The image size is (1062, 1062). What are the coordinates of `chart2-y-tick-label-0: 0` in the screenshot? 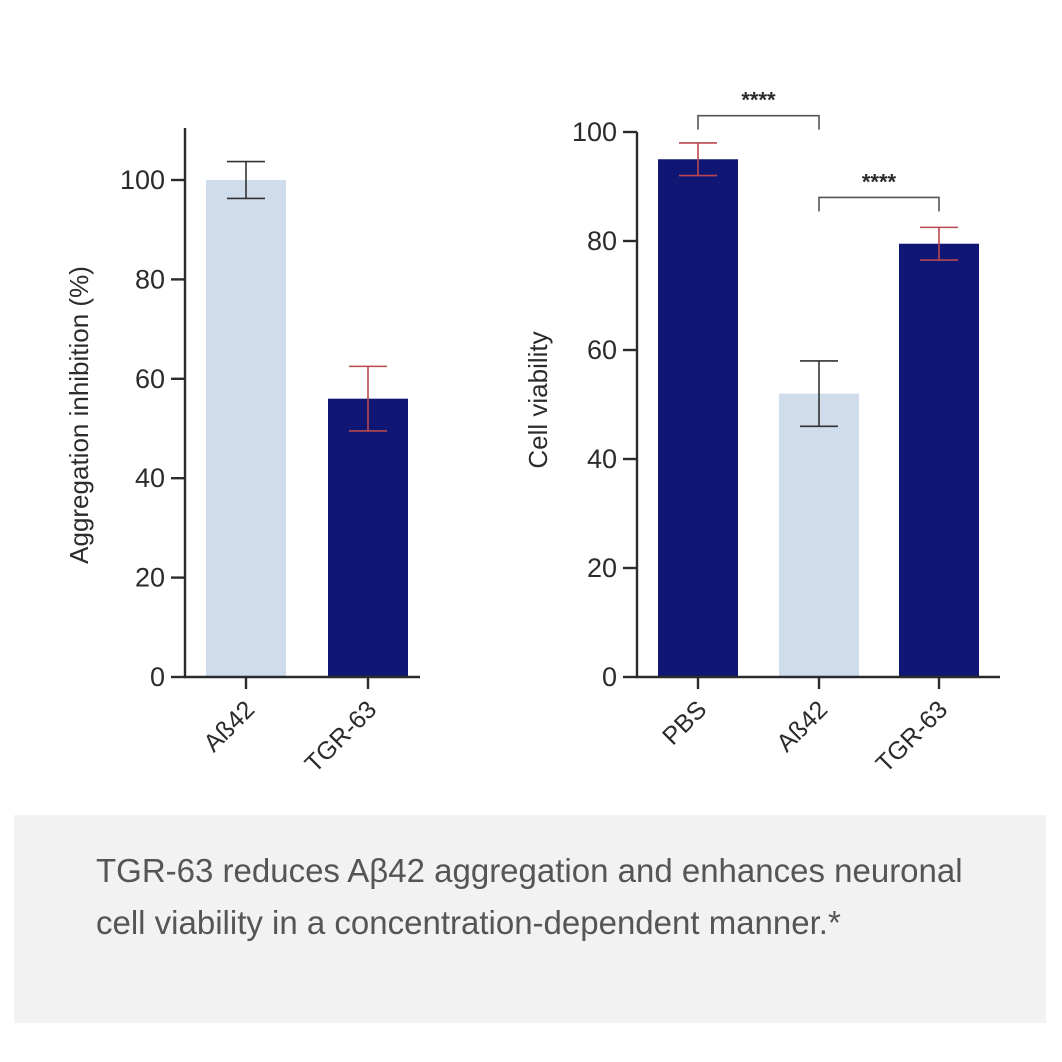 It's located at (609, 677).